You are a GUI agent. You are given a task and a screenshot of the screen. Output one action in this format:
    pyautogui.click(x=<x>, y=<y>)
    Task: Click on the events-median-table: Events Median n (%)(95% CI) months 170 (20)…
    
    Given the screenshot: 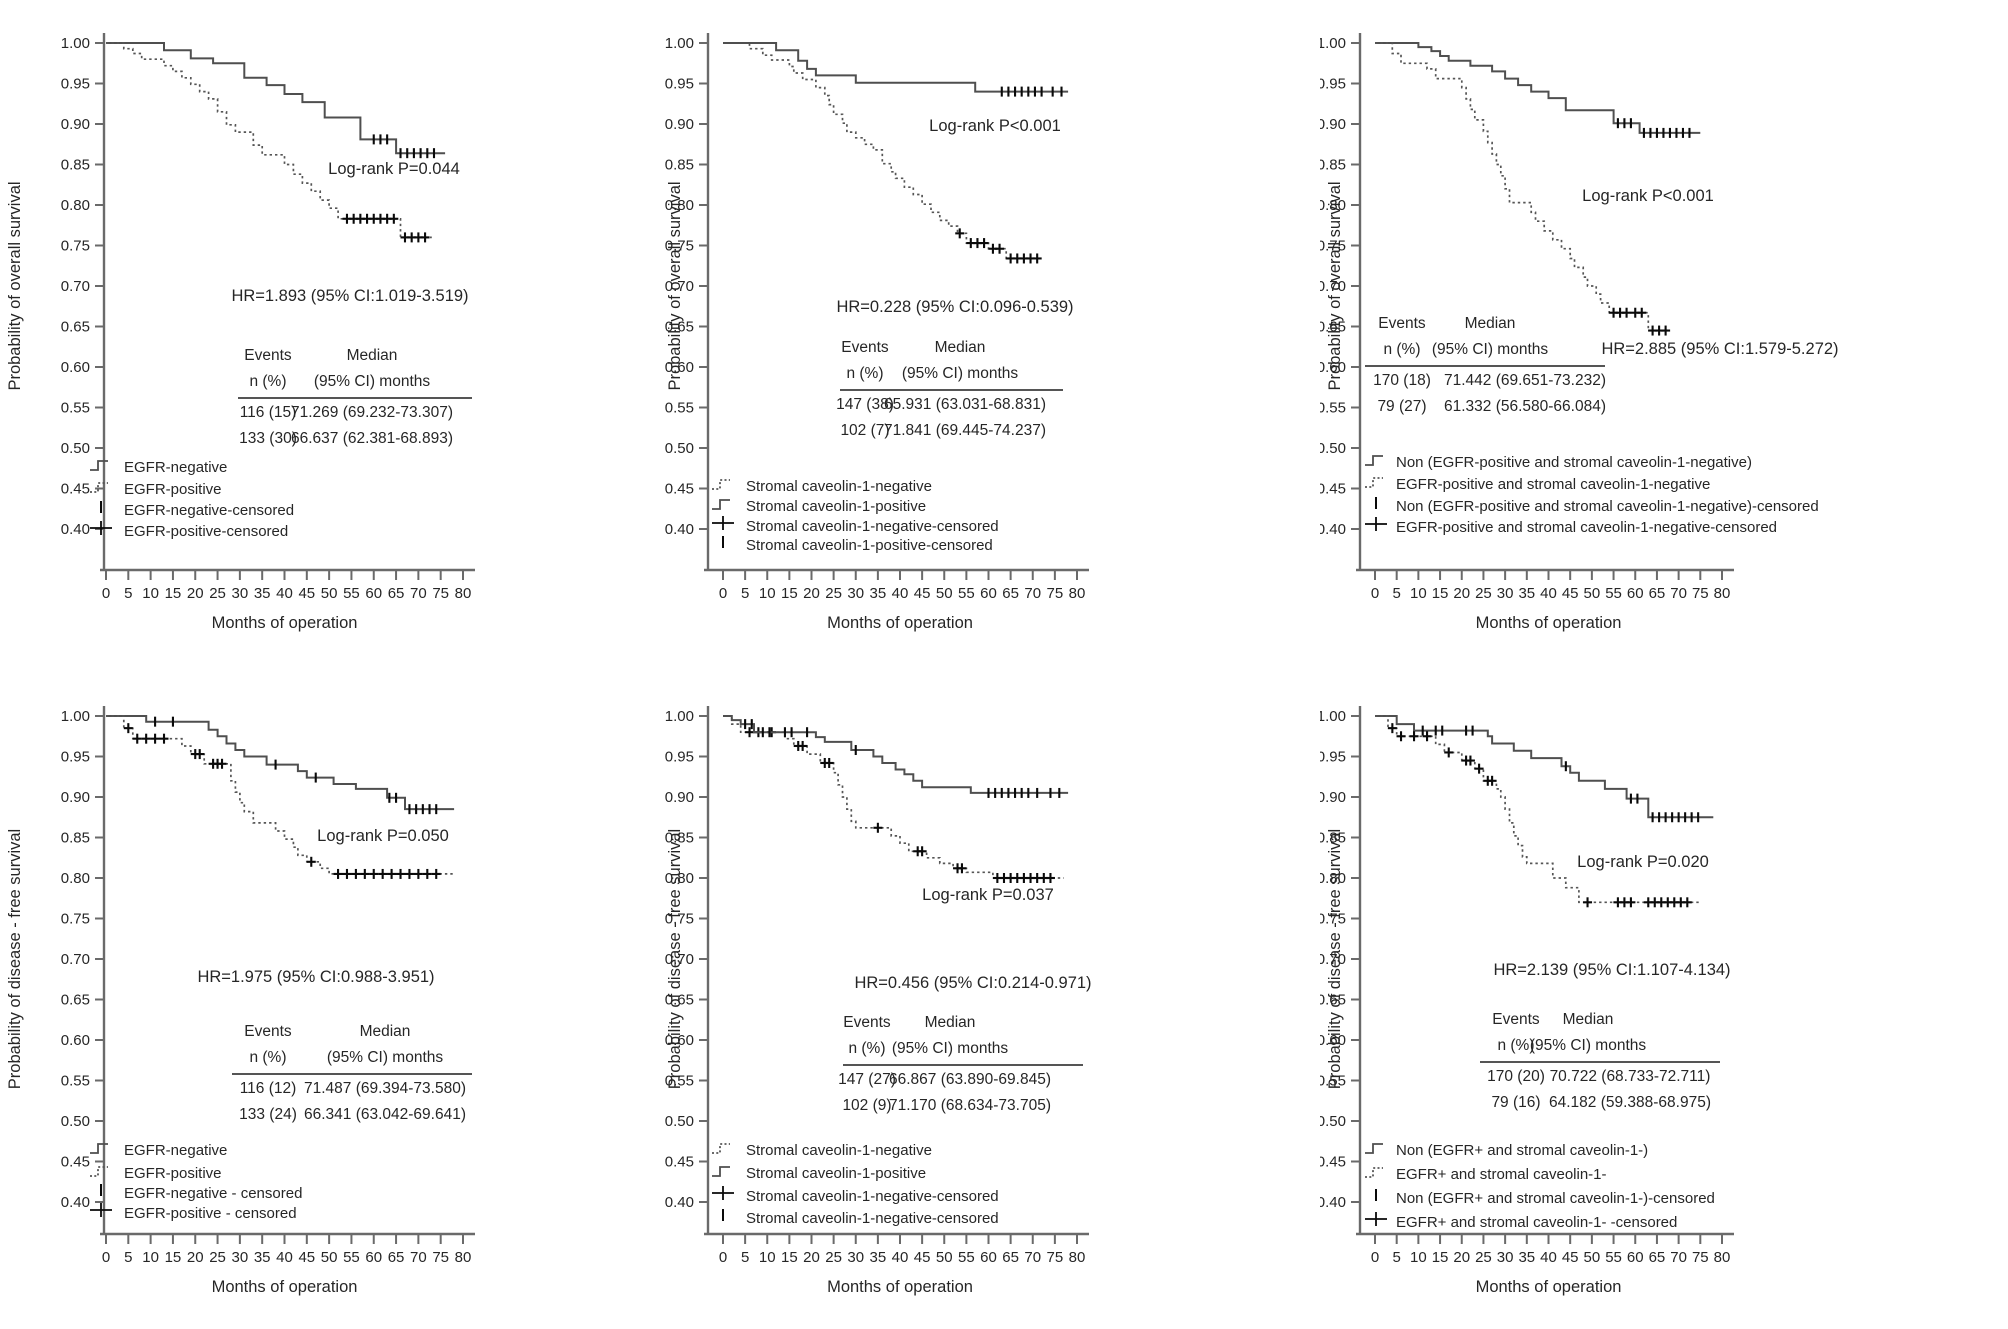 What is the action you would take?
    pyautogui.click(x=1600, y=1061)
    